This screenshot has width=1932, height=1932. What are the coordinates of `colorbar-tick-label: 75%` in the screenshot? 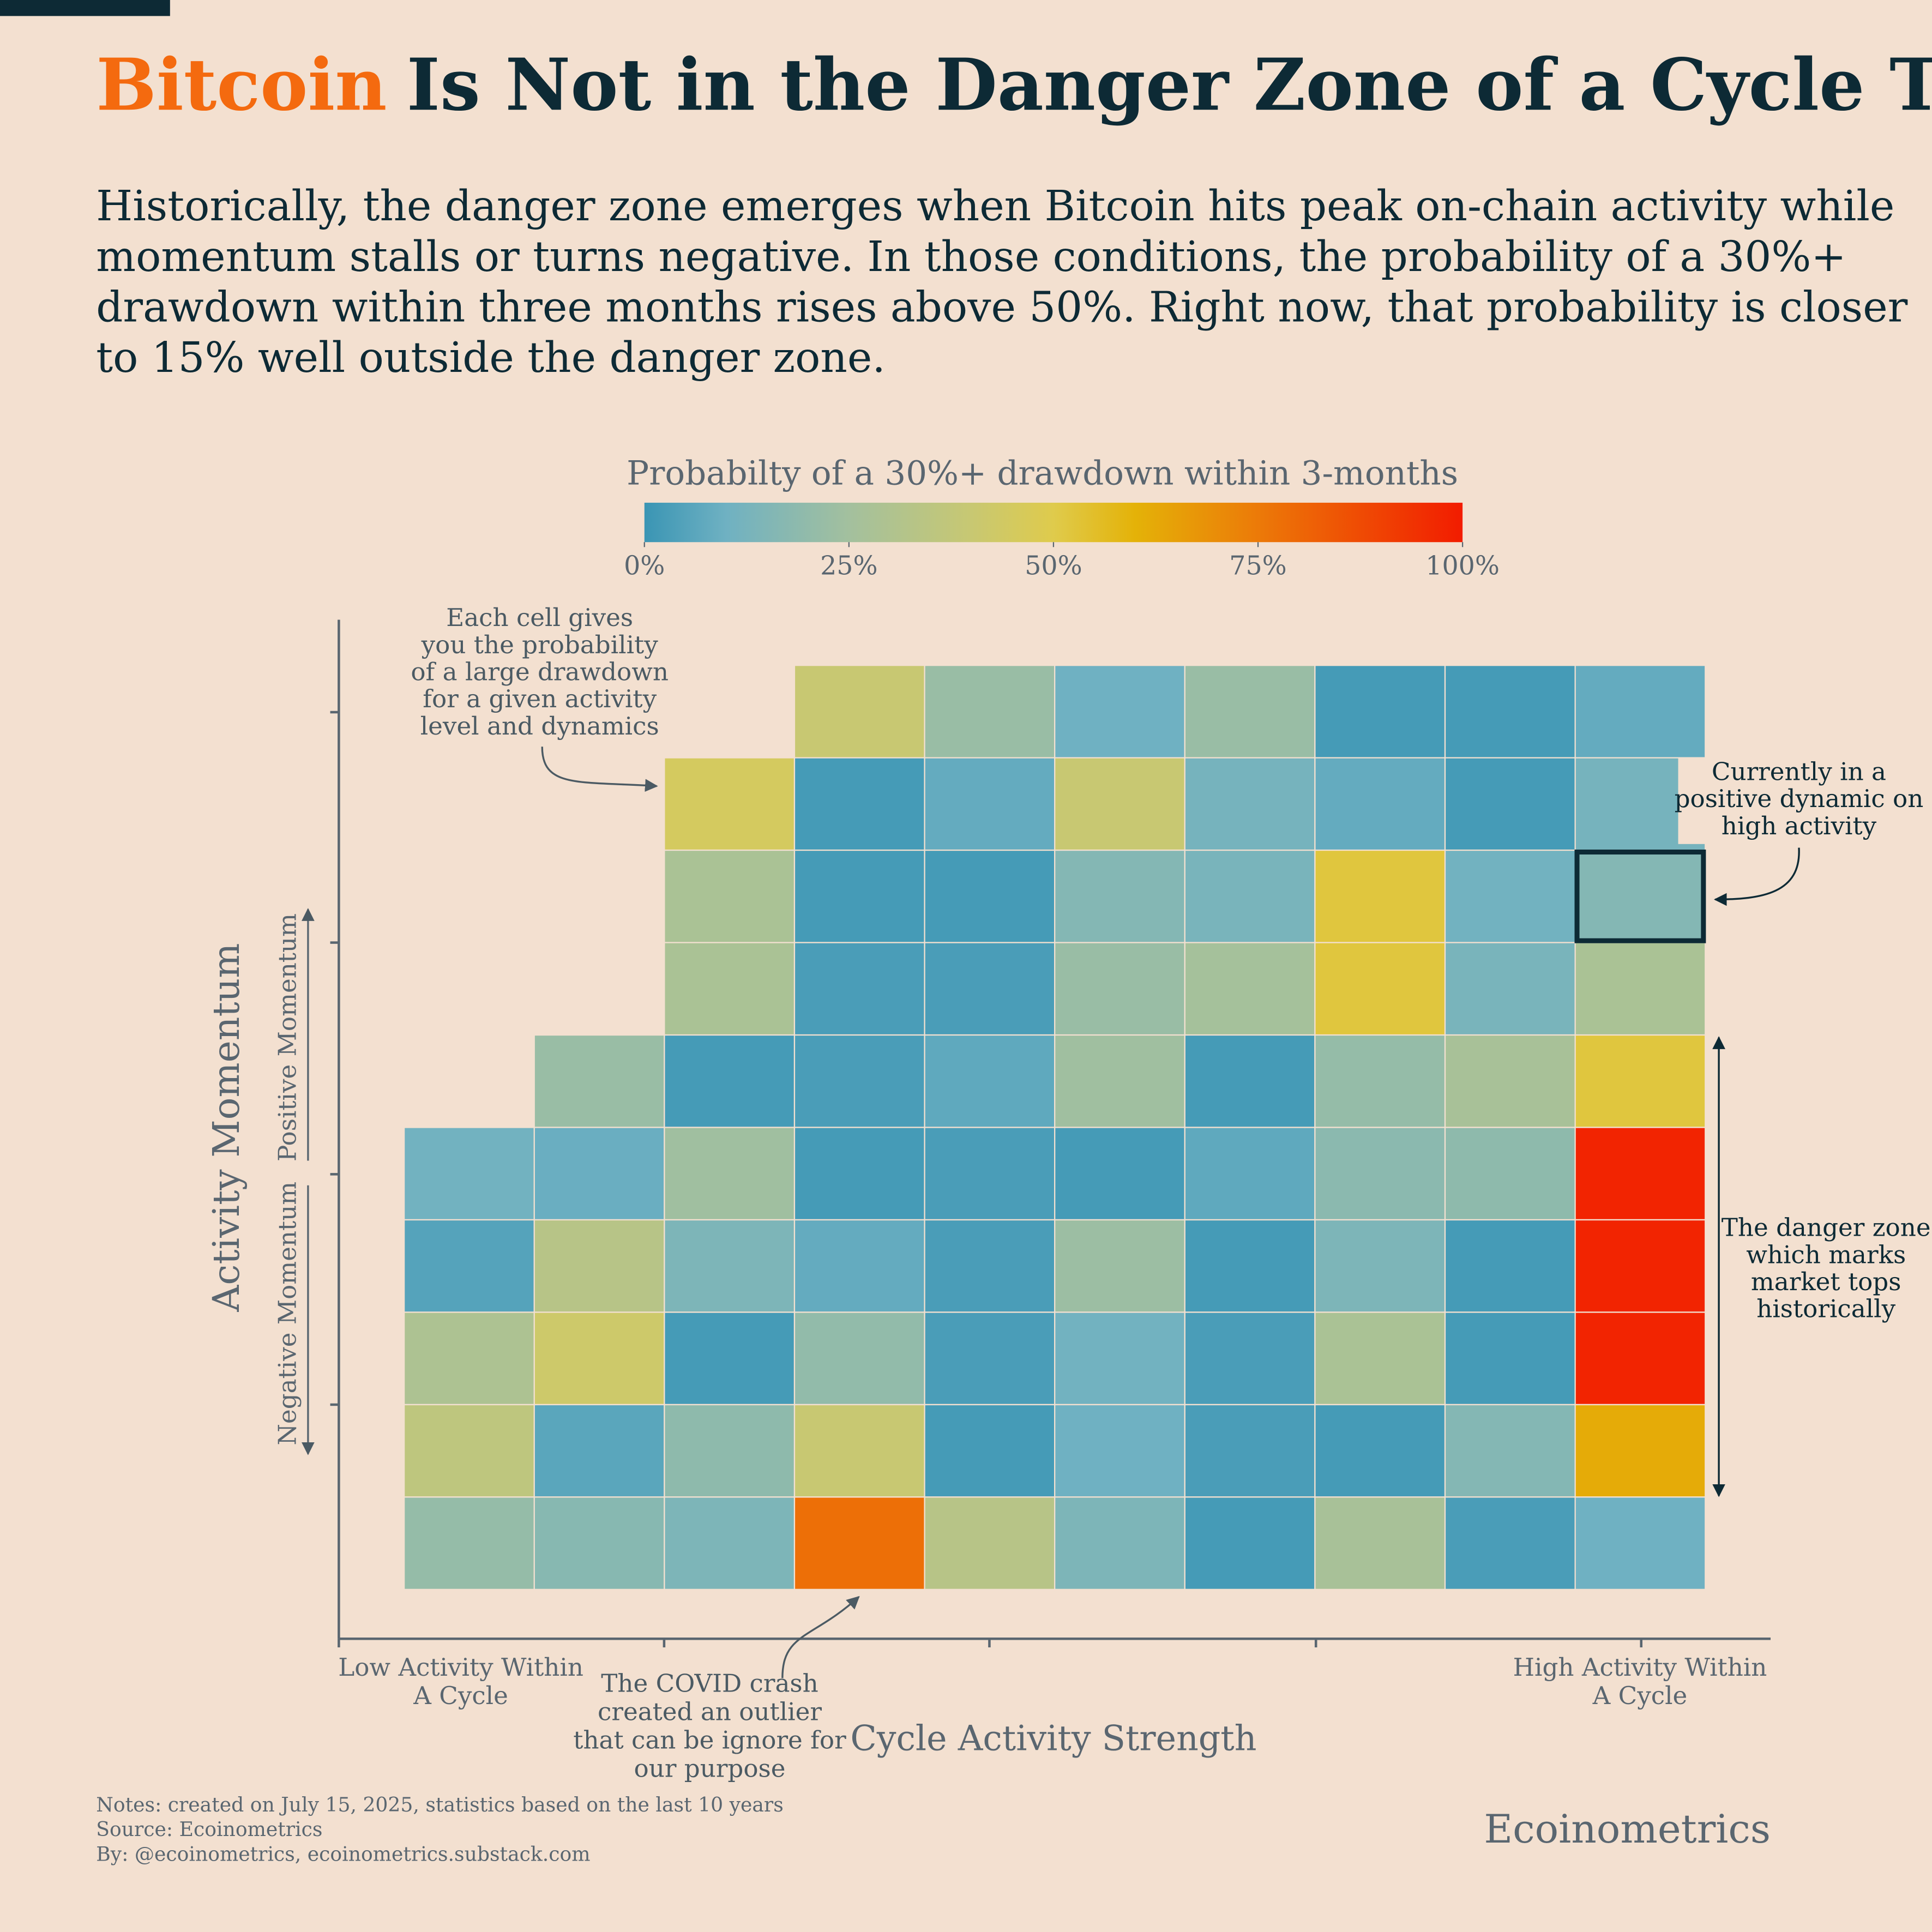 It's located at (1257, 566).